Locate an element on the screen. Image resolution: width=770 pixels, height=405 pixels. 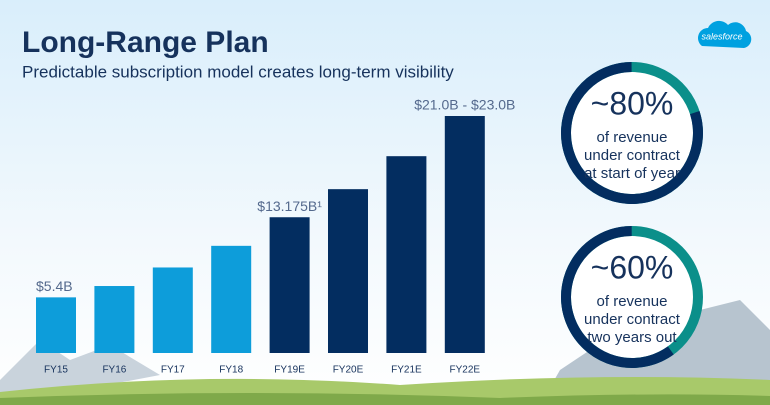
title: Long-Range Plan is located at coordinates (145, 42).